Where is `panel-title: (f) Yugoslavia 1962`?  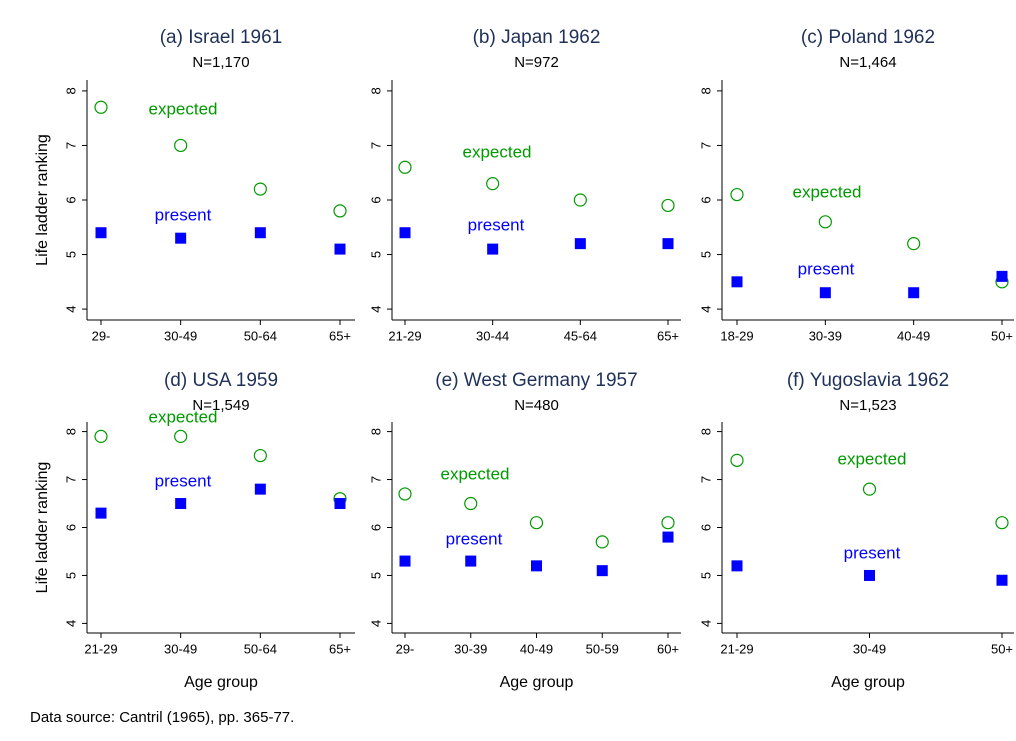 panel-title: (f) Yugoslavia 1962 is located at coordinates (868, 380).